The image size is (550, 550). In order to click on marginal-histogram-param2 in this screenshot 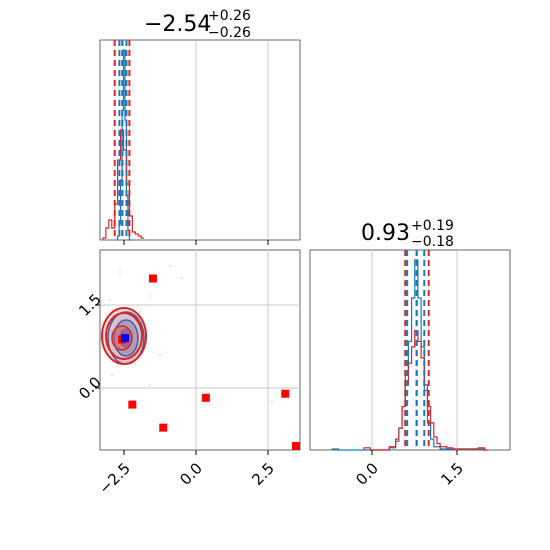, I will do `click(410, 350)`.